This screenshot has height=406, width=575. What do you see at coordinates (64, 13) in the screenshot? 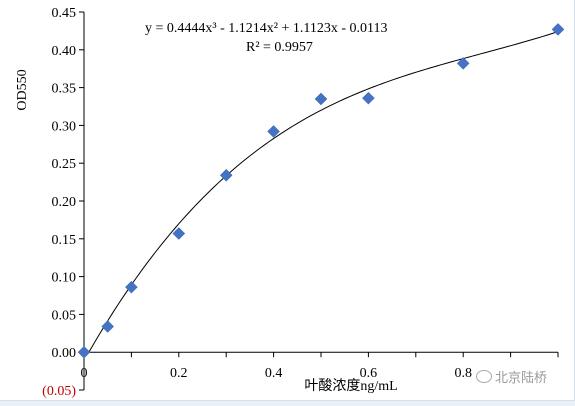
I see `y-tick-label: 0.45` at bounding box center [64, 13].